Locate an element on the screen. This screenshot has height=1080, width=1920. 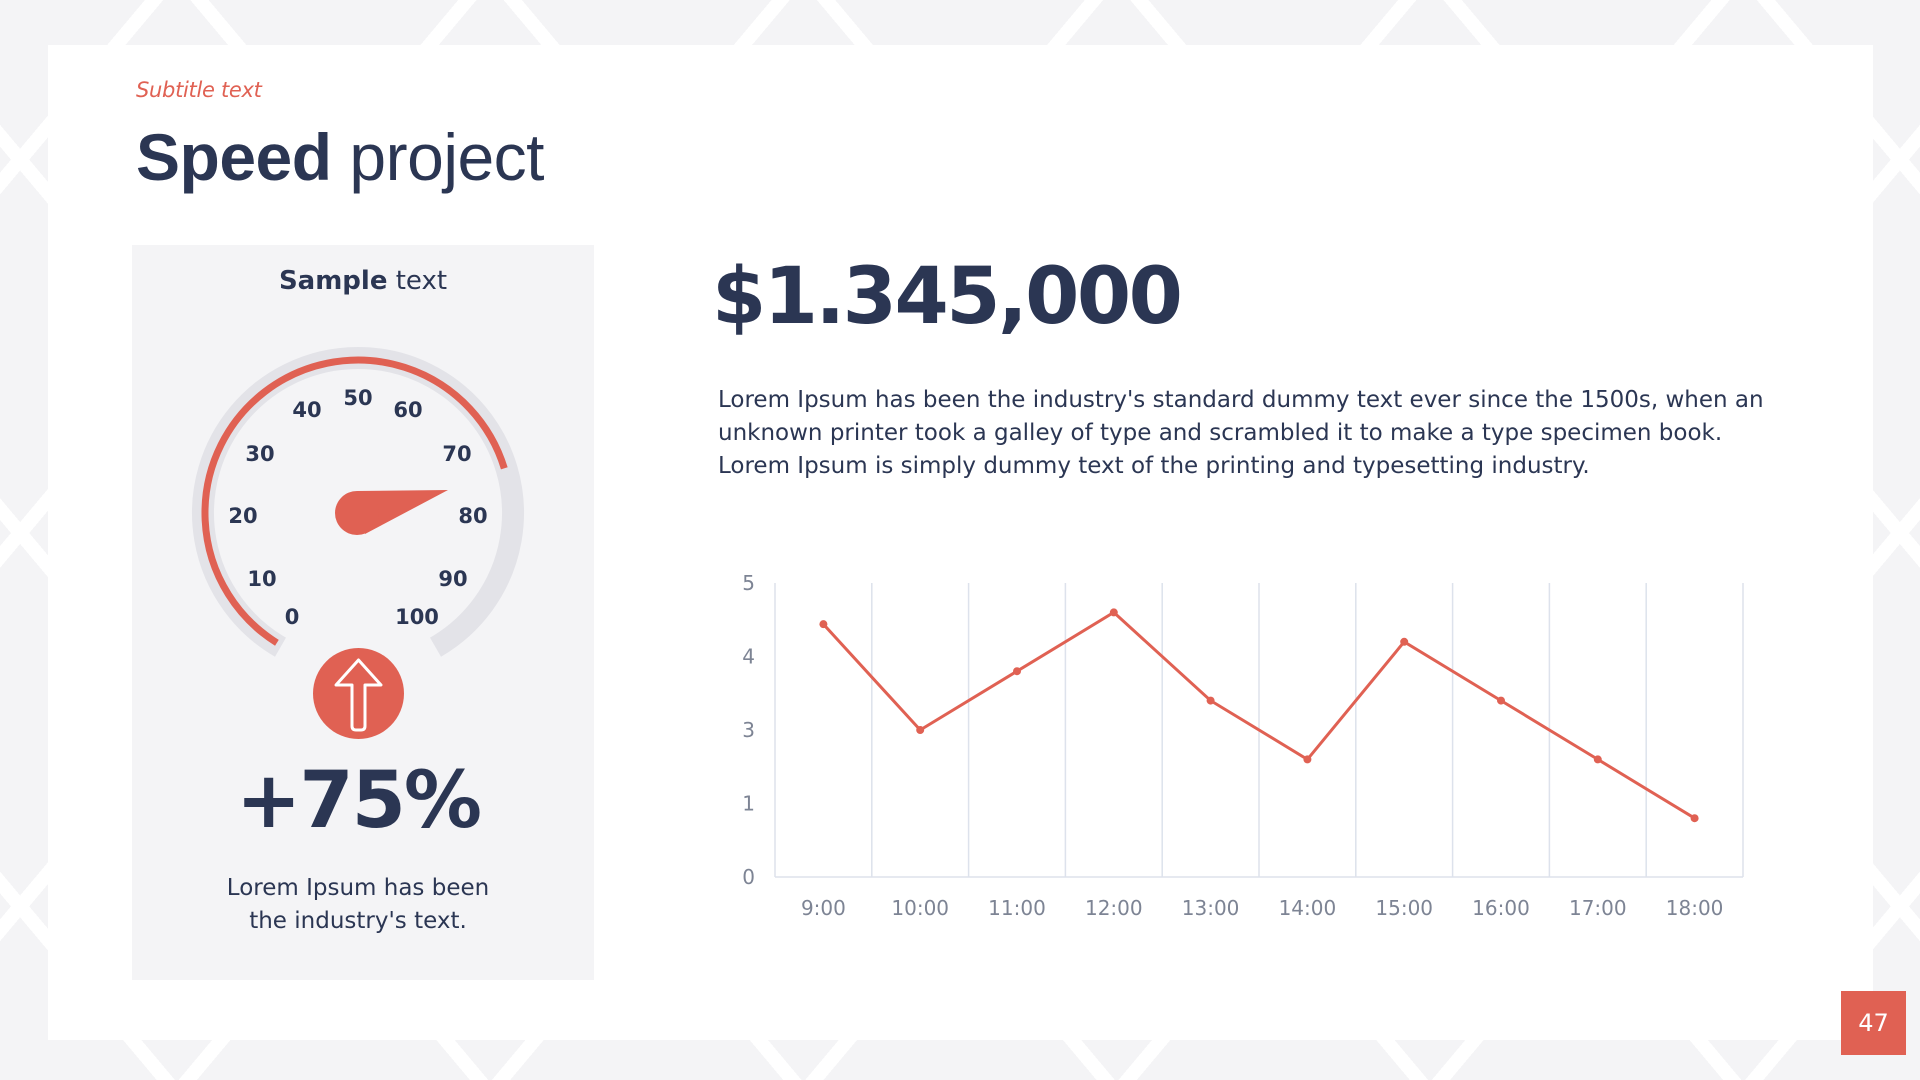
y-axis-label: 4 is located at coordinates (748, 657).